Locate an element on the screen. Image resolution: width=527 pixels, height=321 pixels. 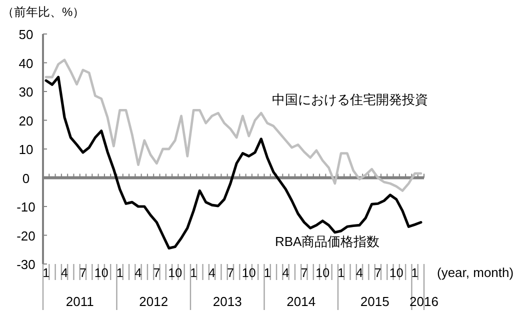
x-group-label: 2015 is located at coordinates (375, 301).